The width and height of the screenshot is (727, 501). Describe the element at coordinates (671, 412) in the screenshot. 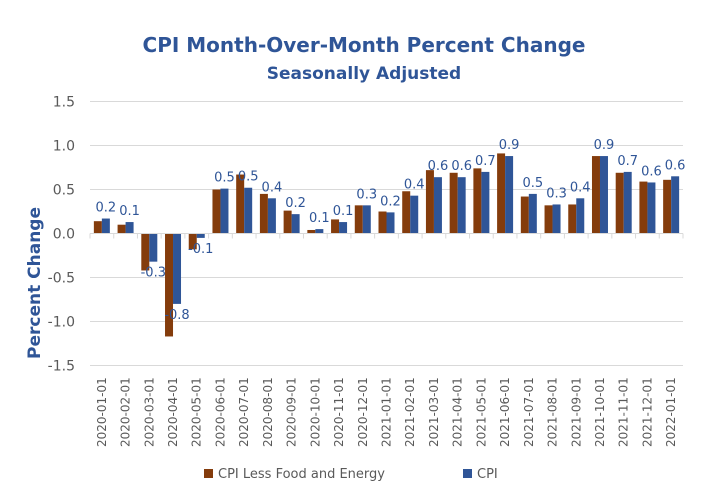

I see `x-tick-label: 2022-01-01` at that location.